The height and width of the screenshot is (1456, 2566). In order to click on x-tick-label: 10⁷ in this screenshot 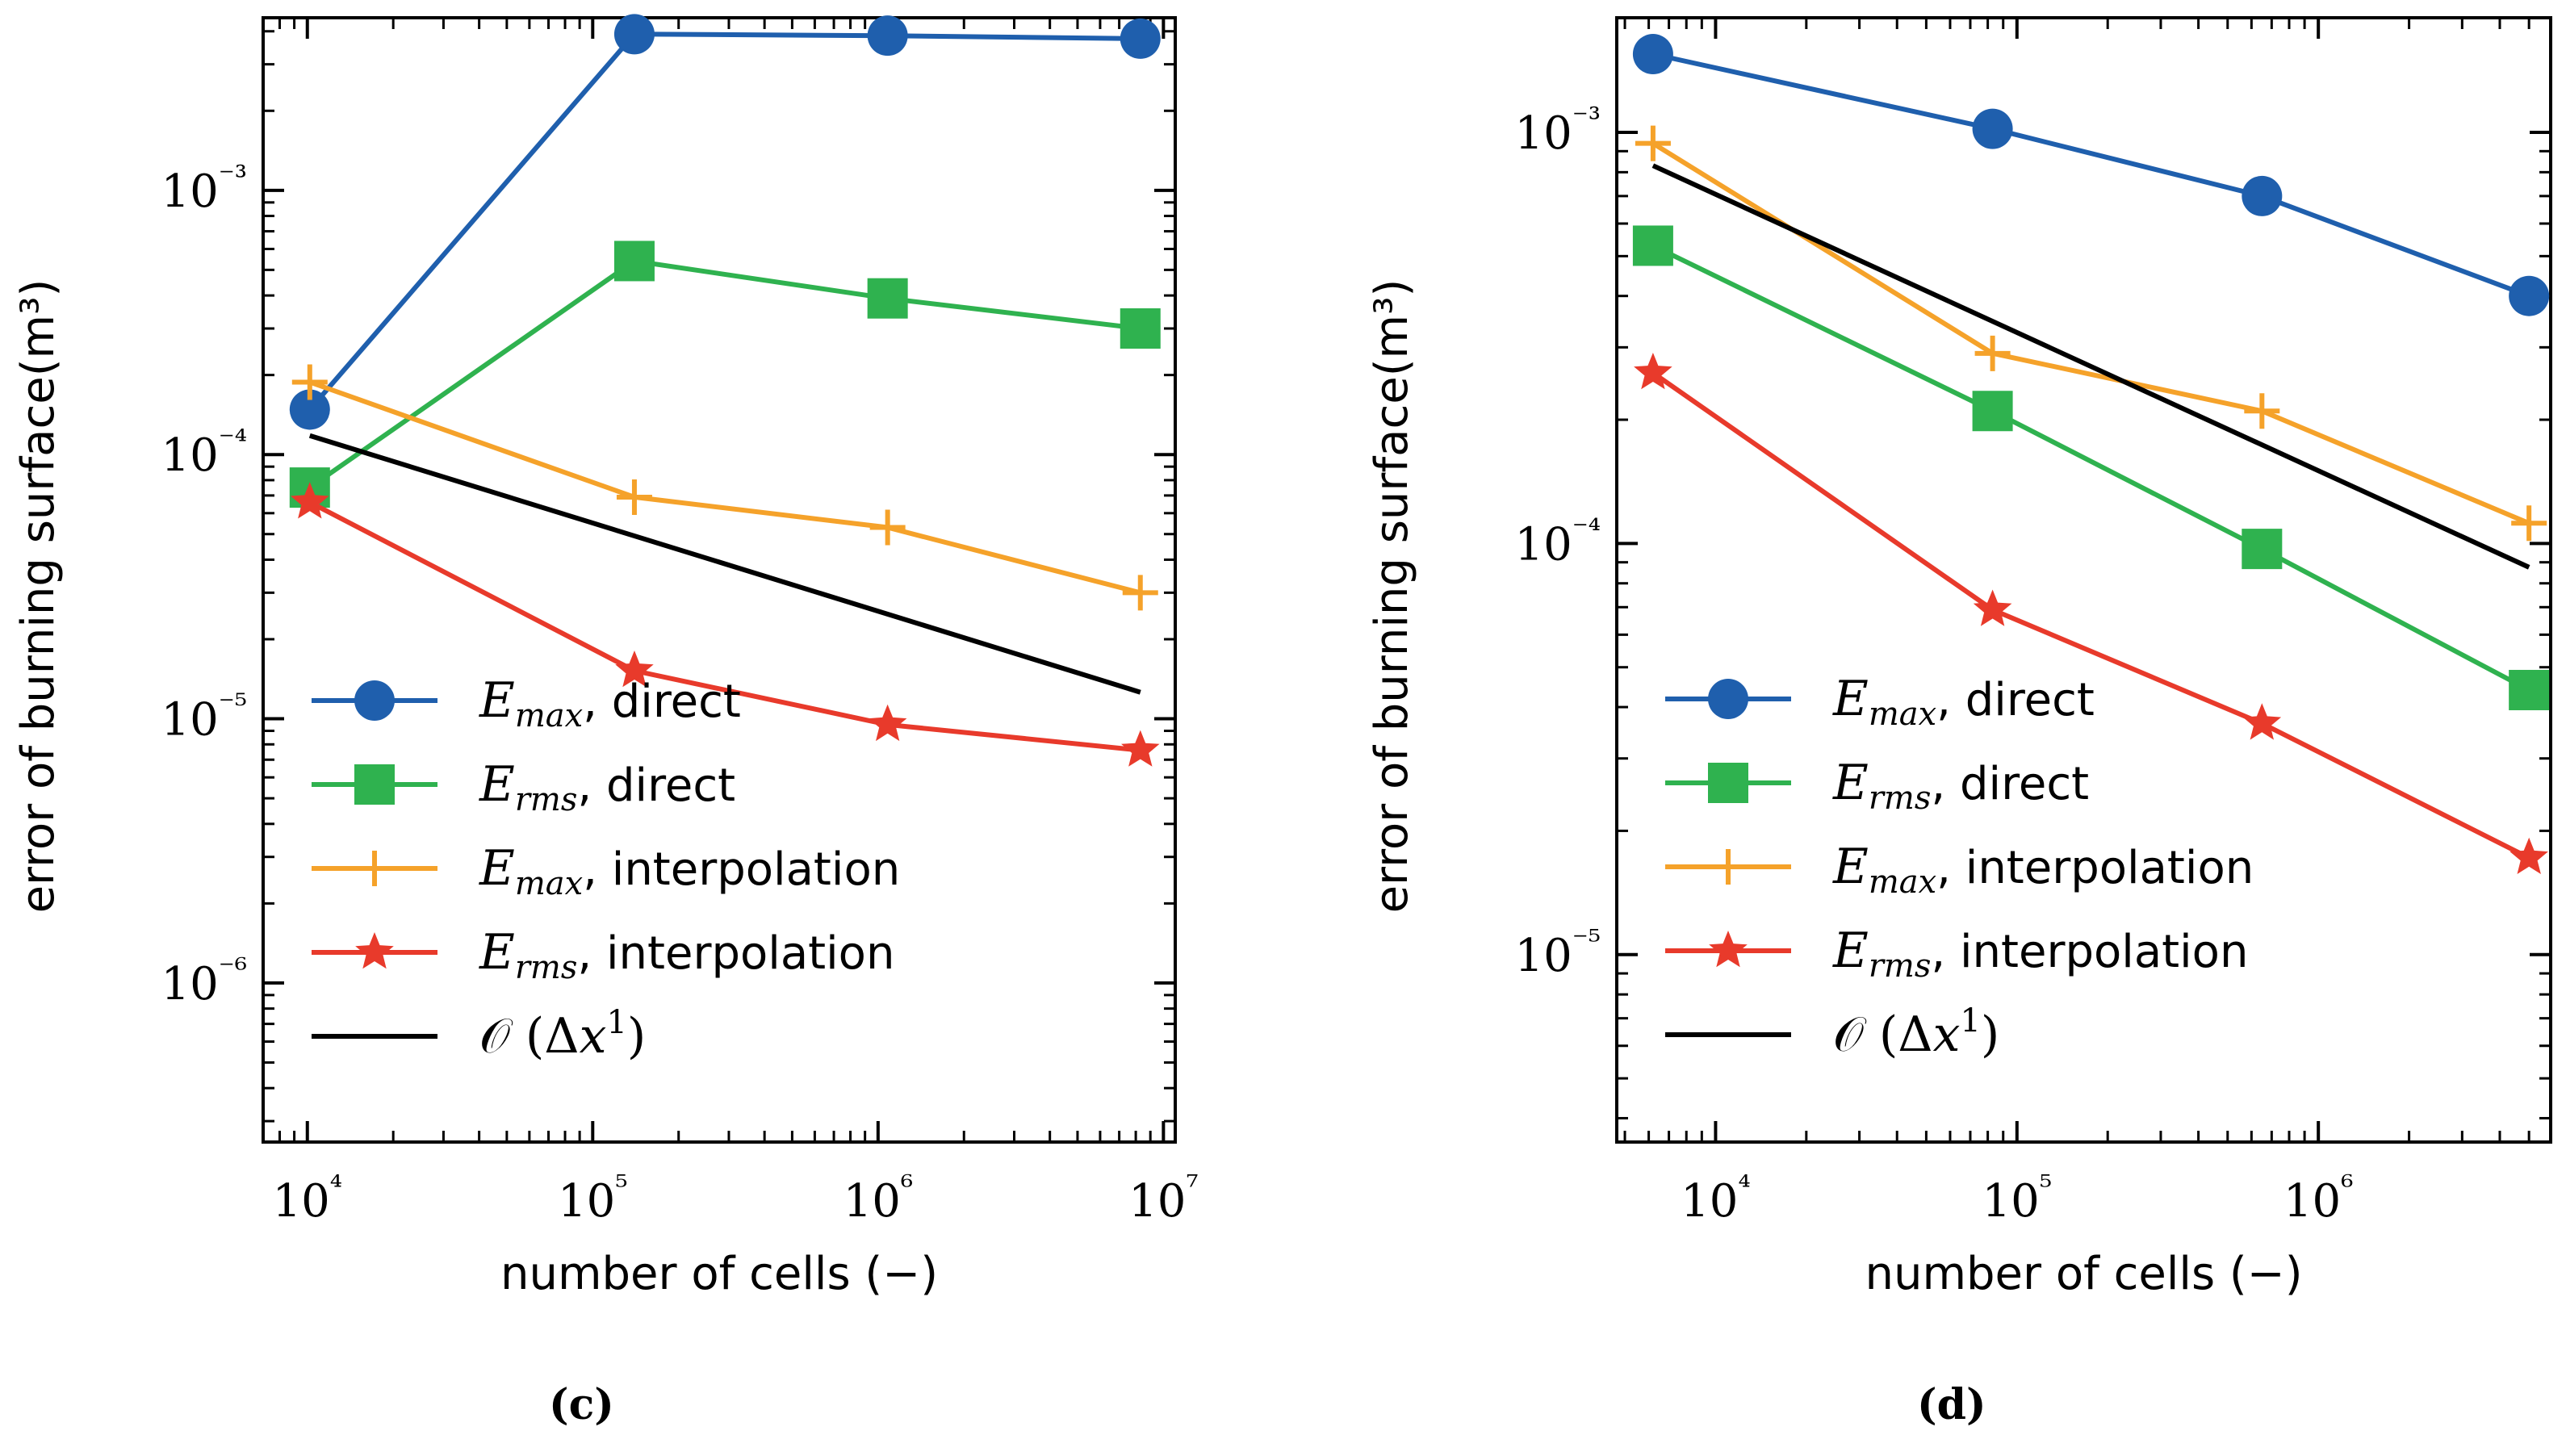, I will do `click(1163, 1198)`.